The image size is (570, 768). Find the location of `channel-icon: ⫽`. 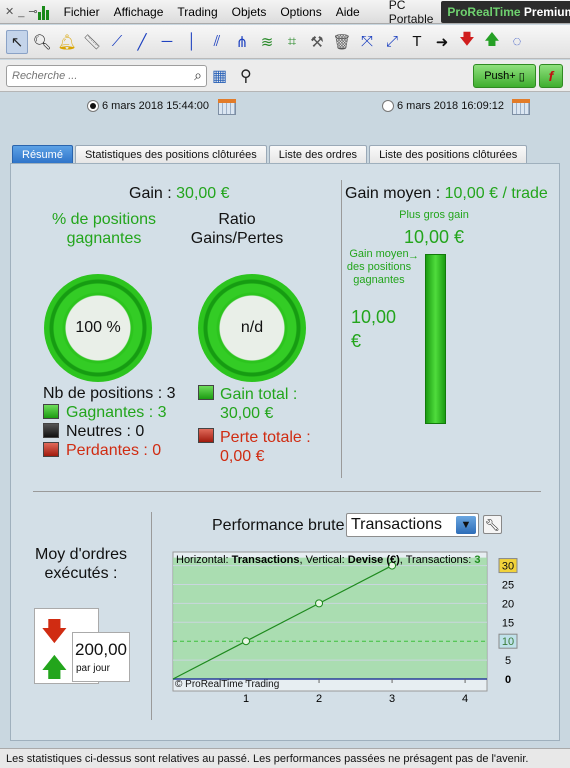

channel-icon: ⫽ is located at coordinates (217, 41).